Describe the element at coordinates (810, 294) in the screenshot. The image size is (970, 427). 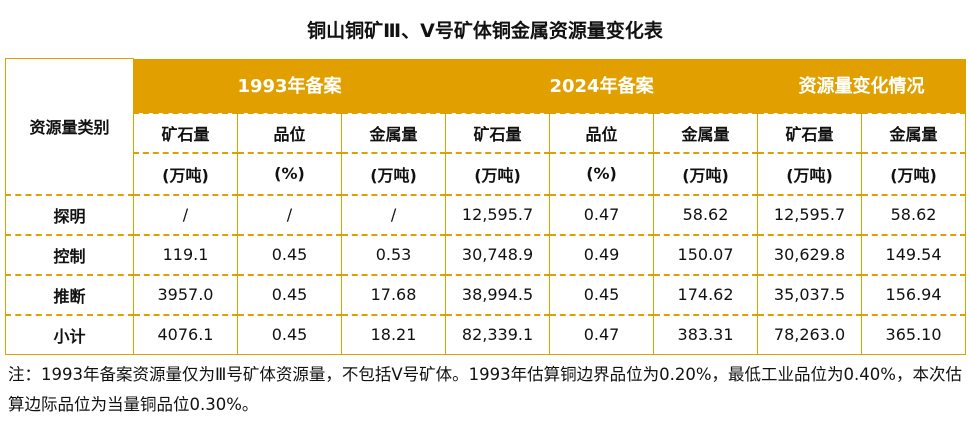
I see `cell: 35,037.5` at that location.